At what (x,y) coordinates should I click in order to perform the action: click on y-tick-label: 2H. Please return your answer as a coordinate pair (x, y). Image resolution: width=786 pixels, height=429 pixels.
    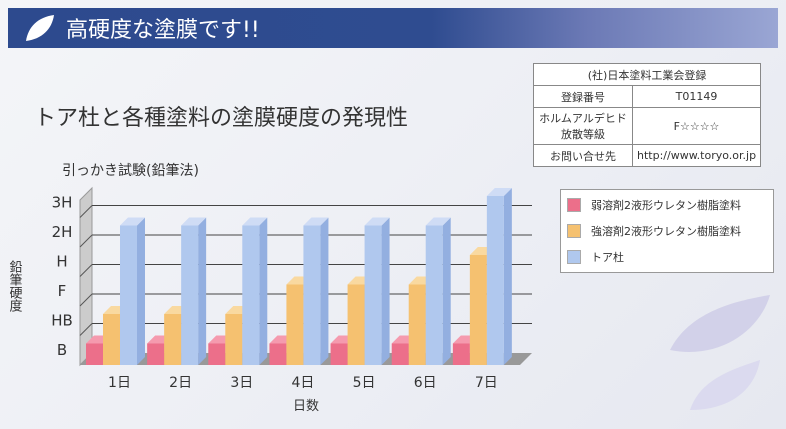
    Looking at the image, I should click on (62, 232).